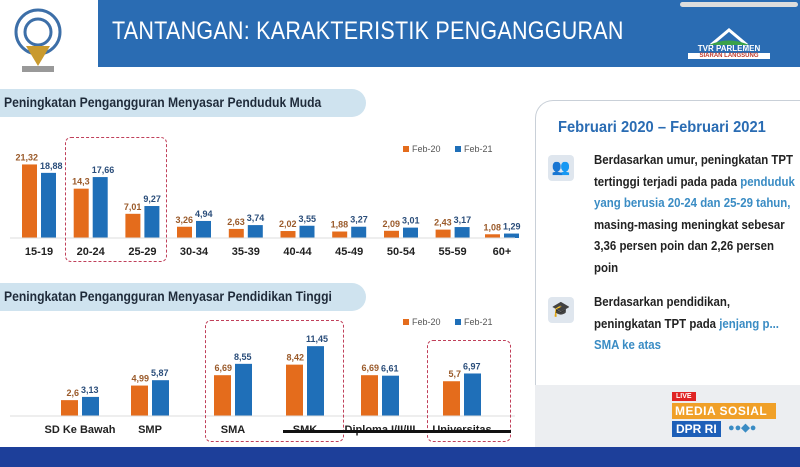 This screenshot has width=800, height=467. What do you see at coordinates (454, 374) in the screenshot?
I see `data-label: 5,7` at bounding box center [454, 374].